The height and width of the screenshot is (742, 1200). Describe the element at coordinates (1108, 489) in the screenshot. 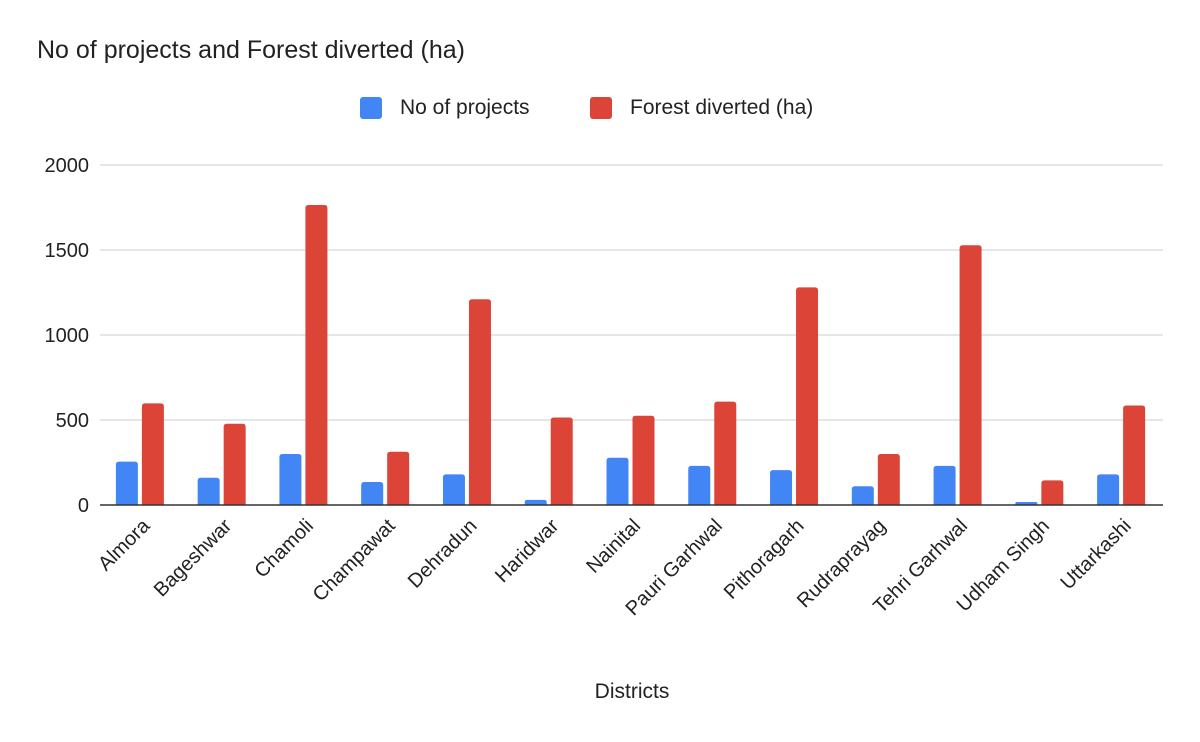

I see `bar-no-of-projects-uttarkashi` at that location.